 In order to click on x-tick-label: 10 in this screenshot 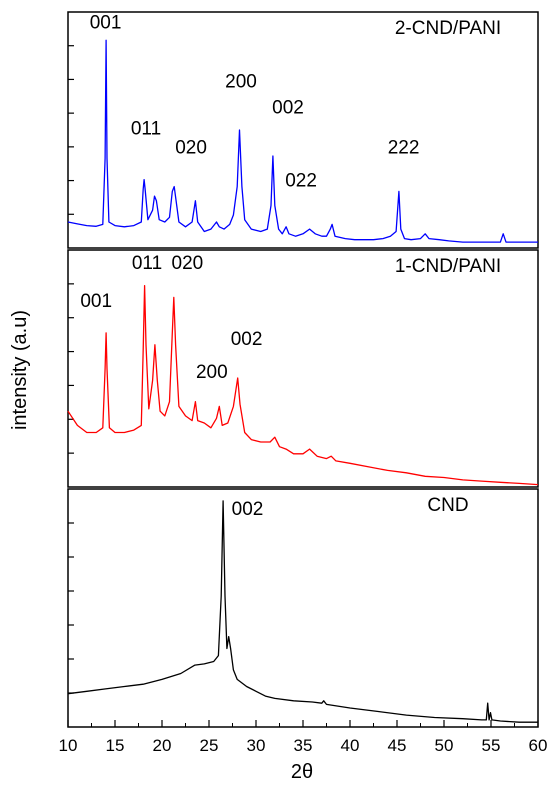, I will do `click(68, 745)`.